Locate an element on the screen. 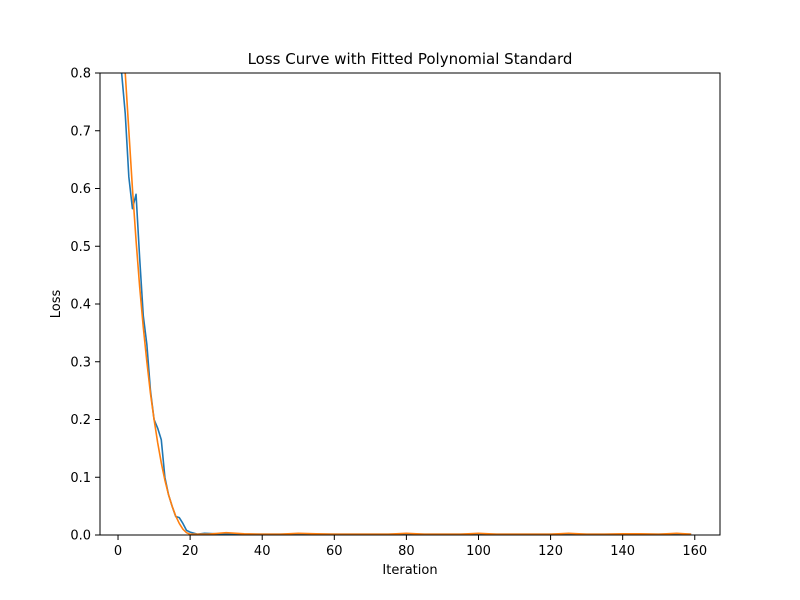 Image resolution: width=800 pixels, height=600 pixels. y-tick-label: 0.7 is located at coordinates (80, 131).